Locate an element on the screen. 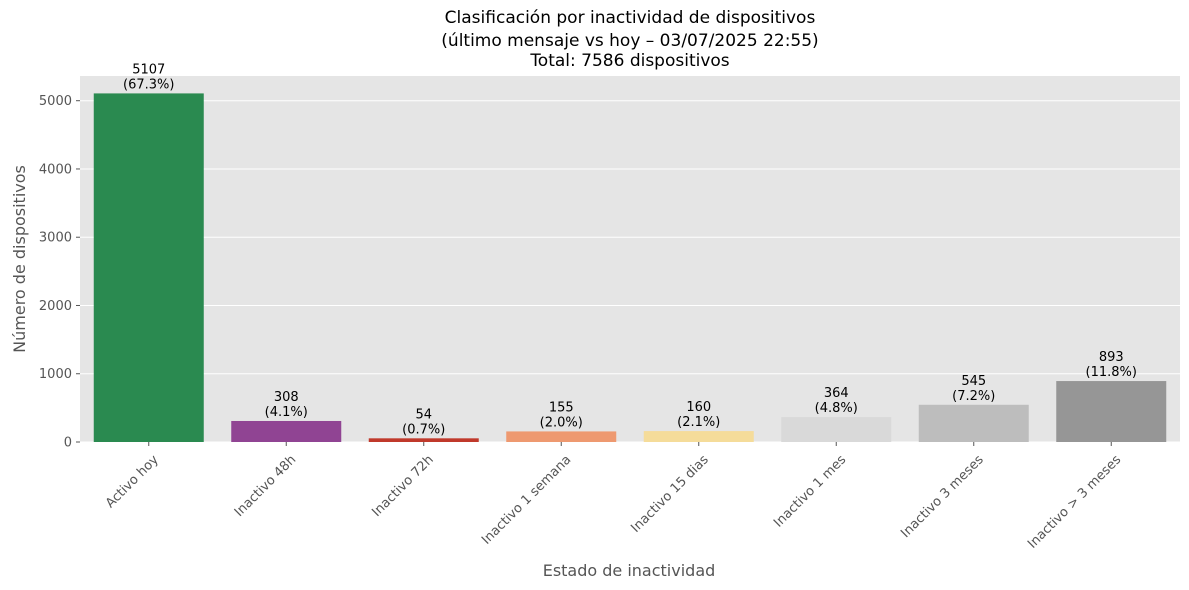 This screenshot has height=590, width=1189. y-tick-label: 3000 is located at coordinates (55, 238).